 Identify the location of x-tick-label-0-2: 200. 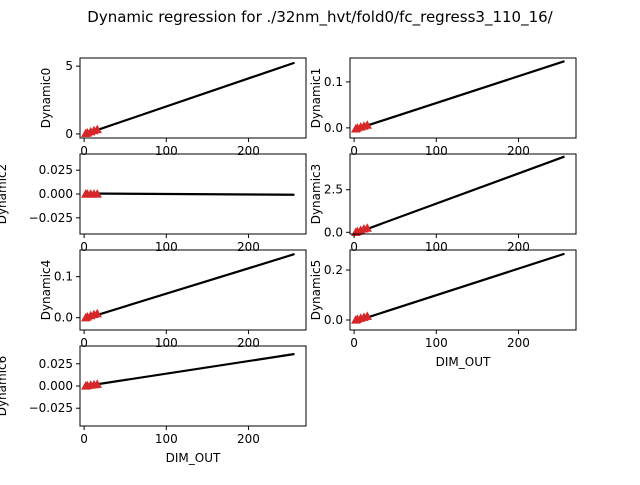
(248, 151).